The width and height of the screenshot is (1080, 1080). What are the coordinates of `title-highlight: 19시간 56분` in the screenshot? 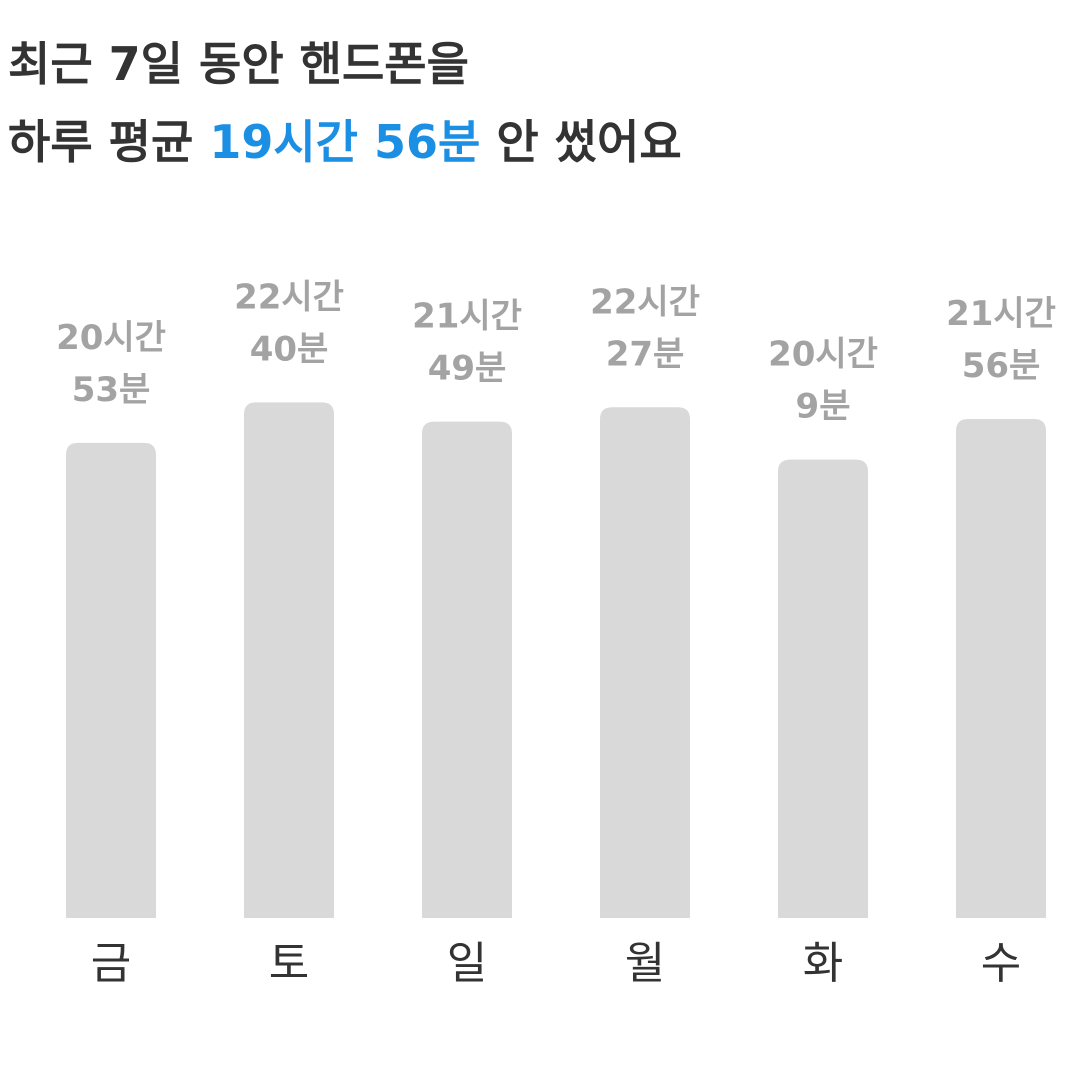 It's located at (344, 142).